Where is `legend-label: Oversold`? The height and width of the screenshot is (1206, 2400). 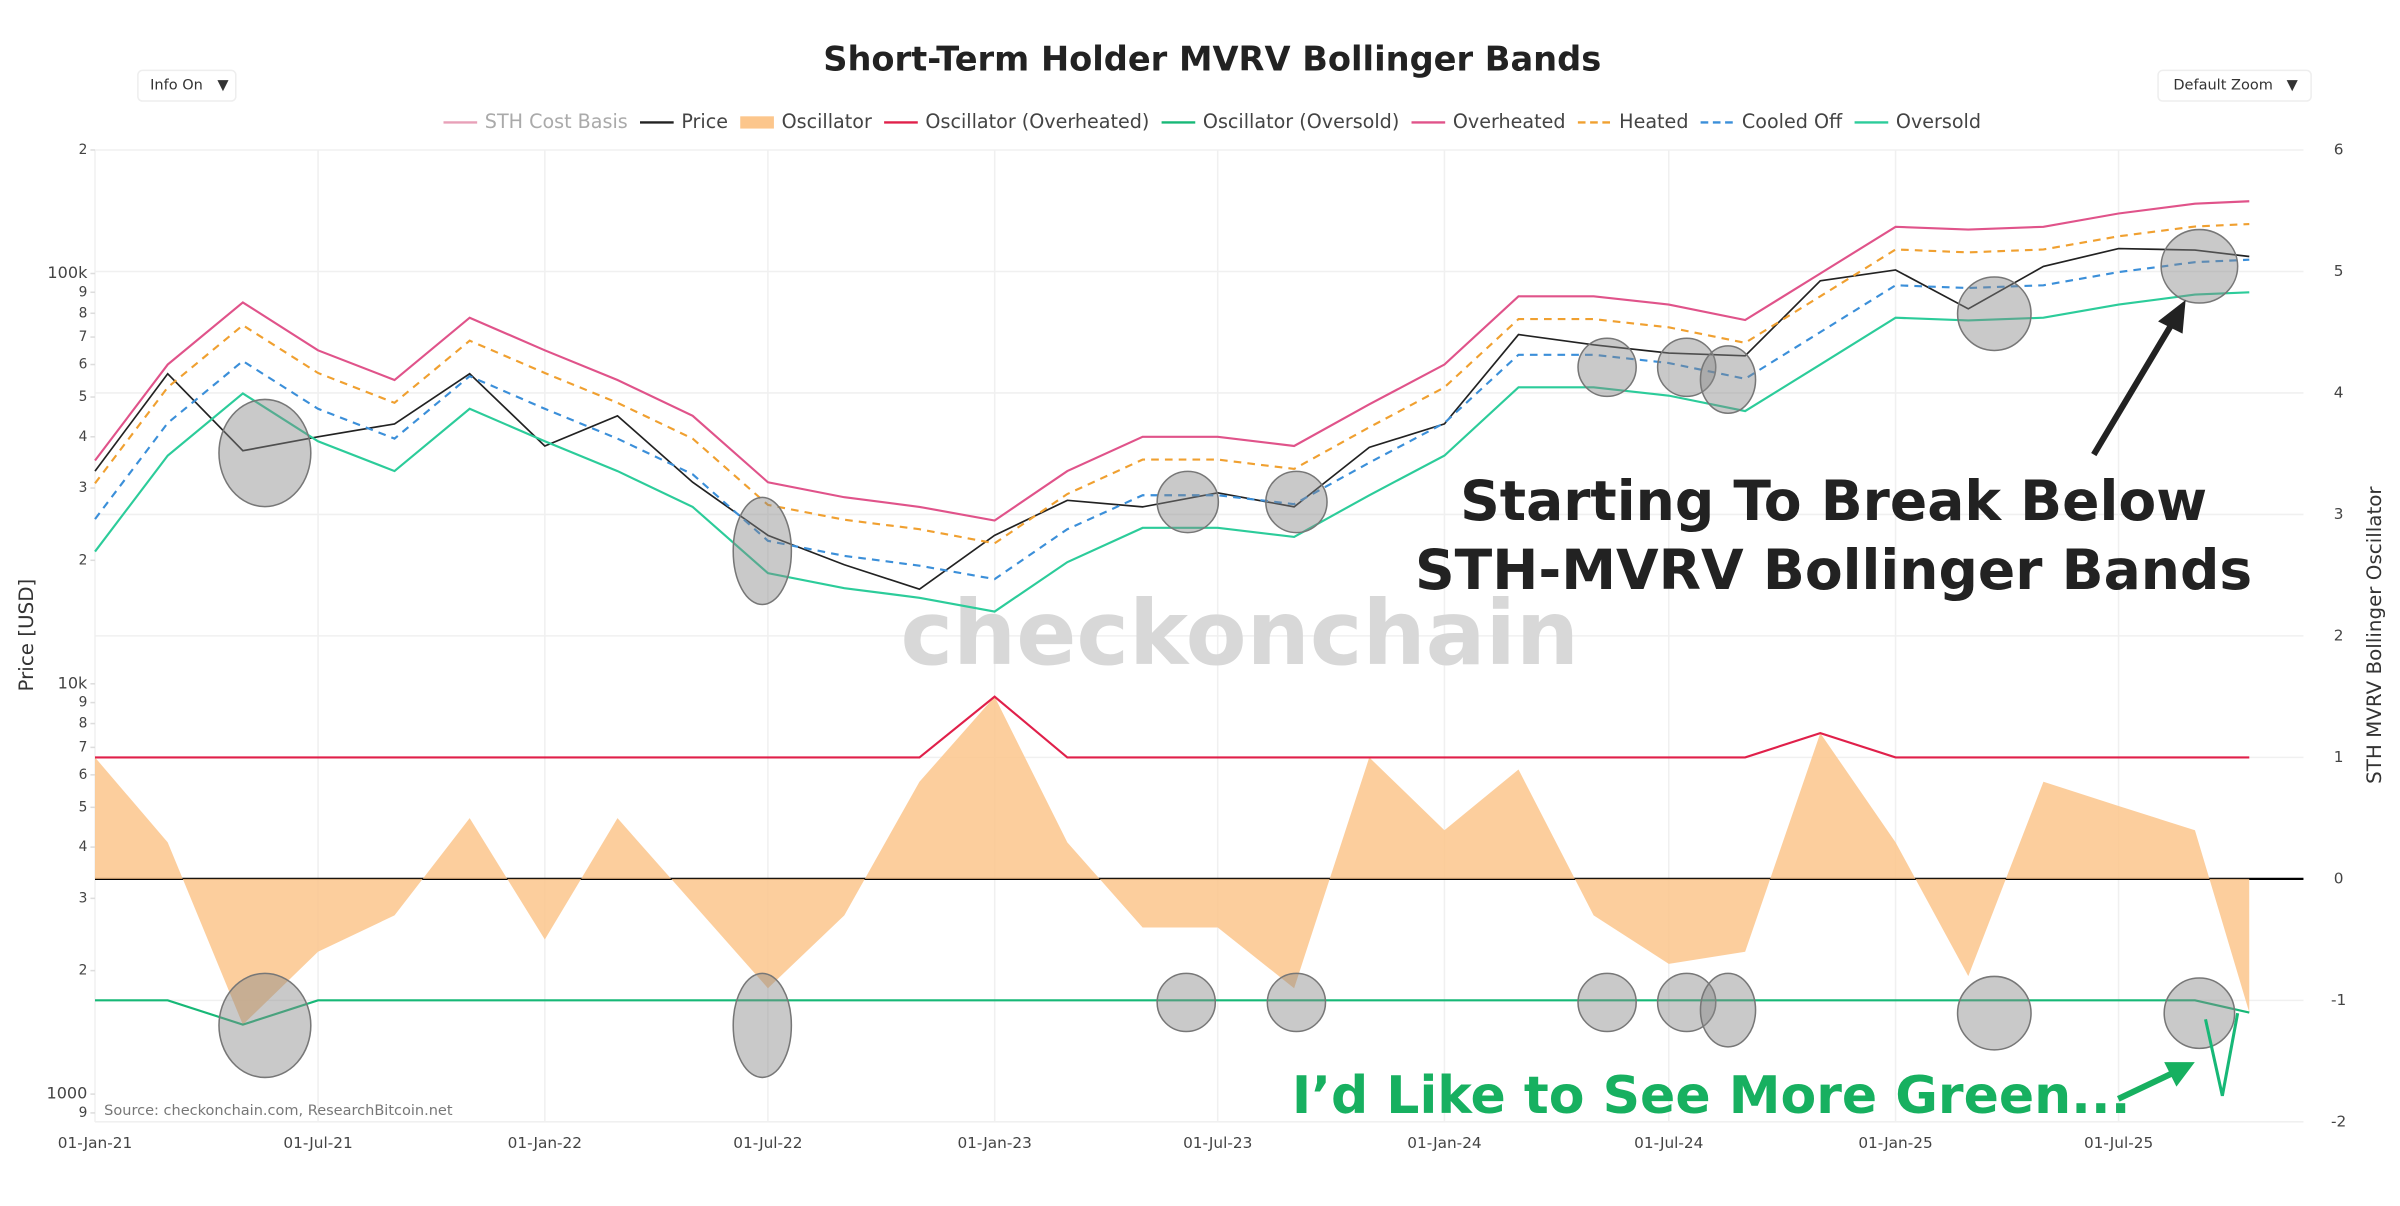
legend-label: Oversold is located at coordinates (1938, 121).